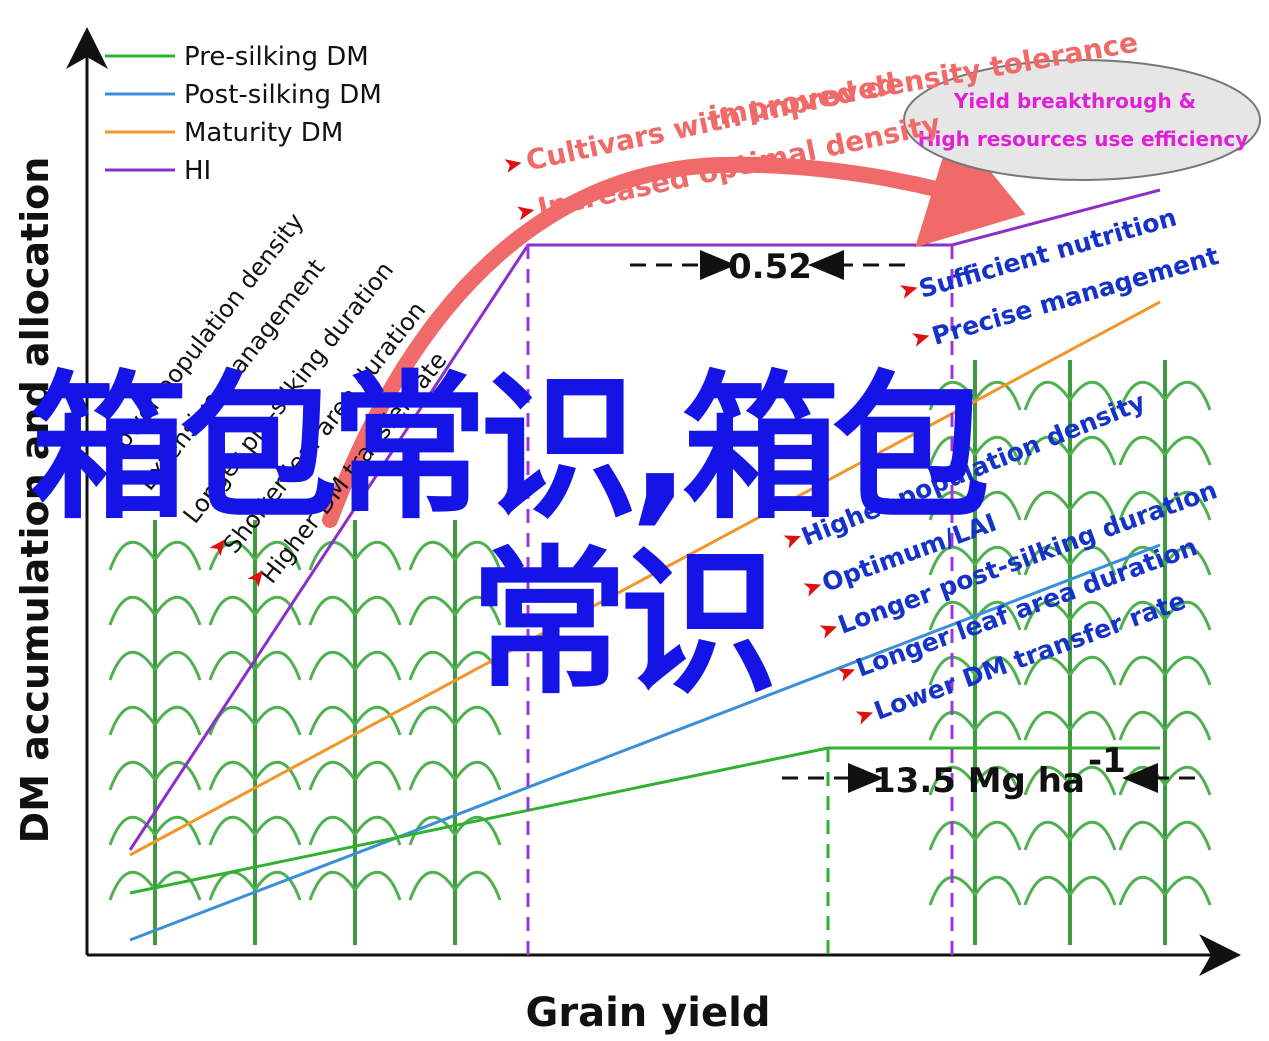  I want to click on legend-label-post-silking: Post-silking DM, so click(283, 95).